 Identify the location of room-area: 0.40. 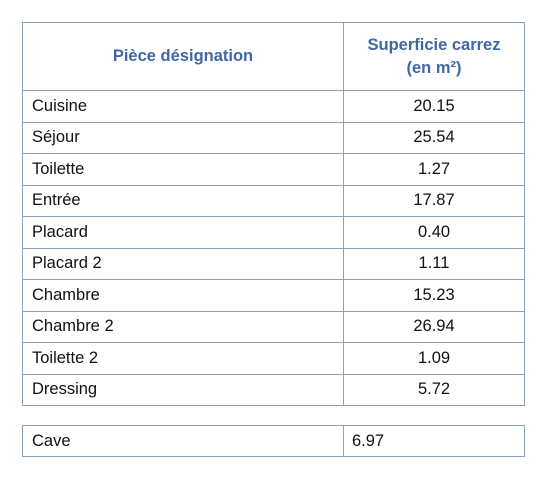
(434, 232).